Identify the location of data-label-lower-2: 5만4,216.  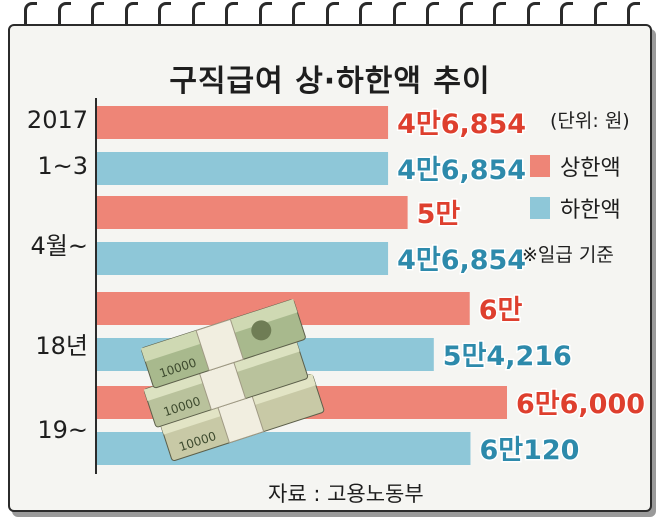
(507, 356).